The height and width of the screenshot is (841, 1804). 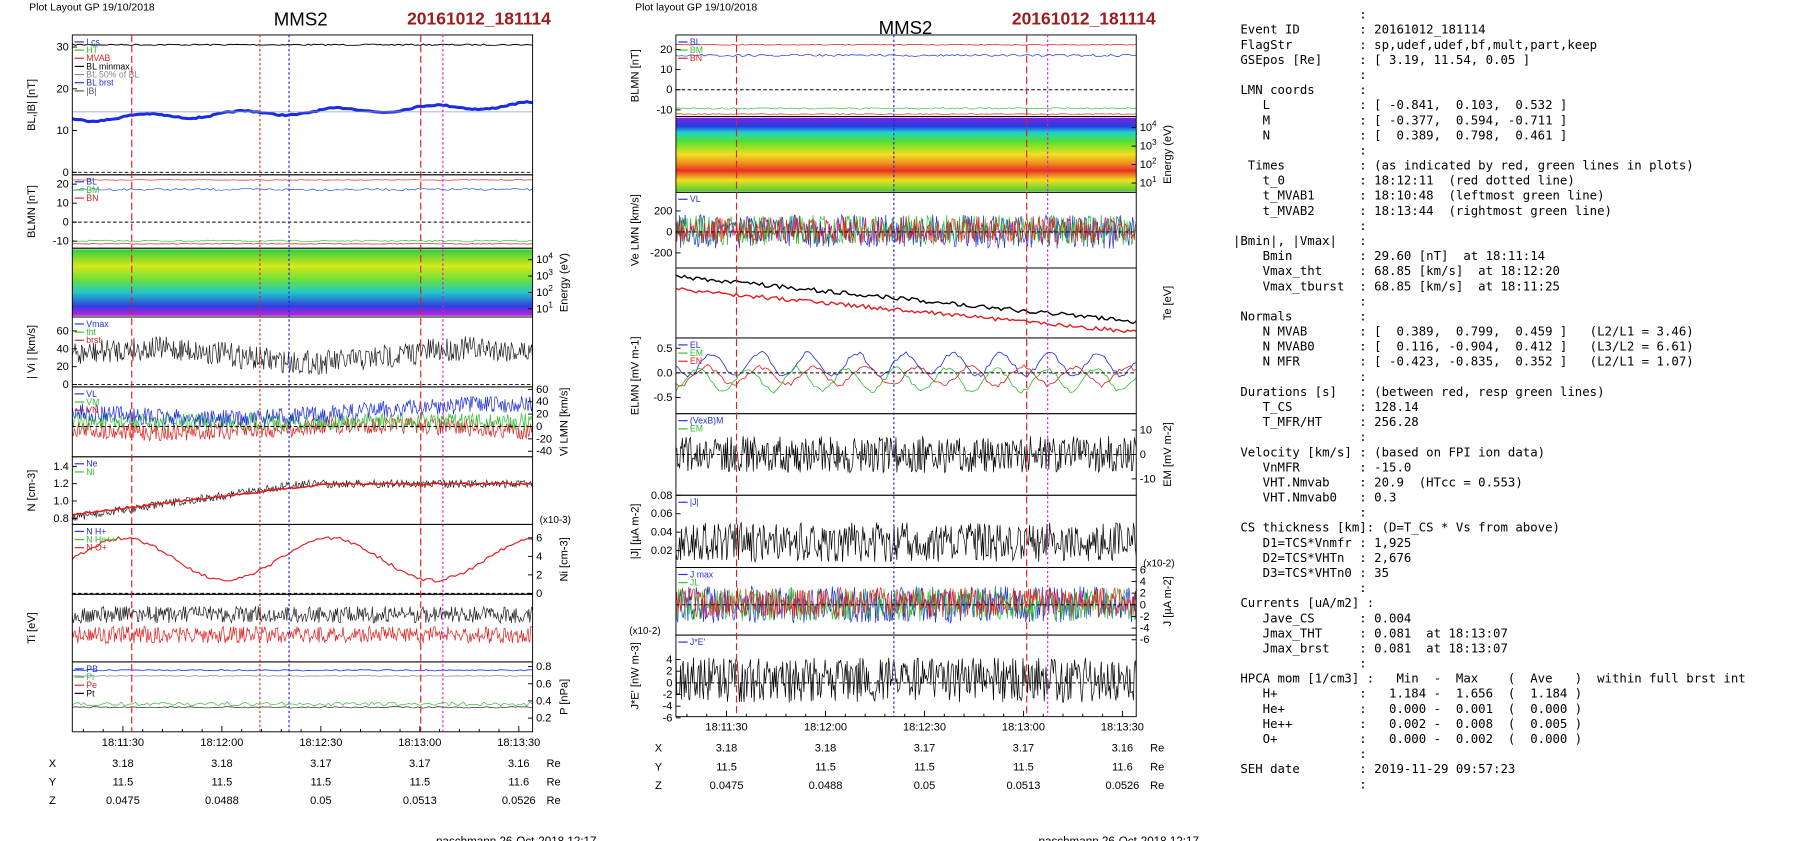 What do you see at coordinates (92, 402) in the screenshot?
I see `legend-label: VM` at bounding box center [92, 402].